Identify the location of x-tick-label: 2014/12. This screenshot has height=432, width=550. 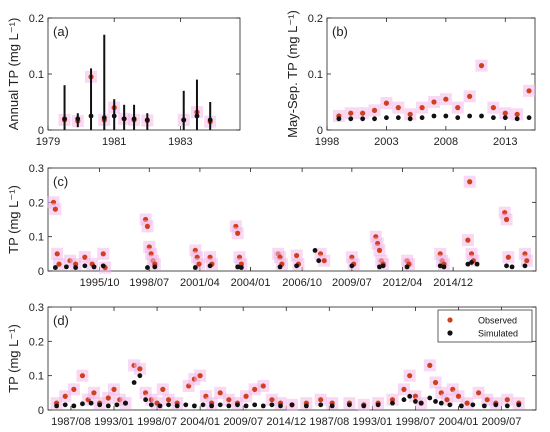
(286, 422).